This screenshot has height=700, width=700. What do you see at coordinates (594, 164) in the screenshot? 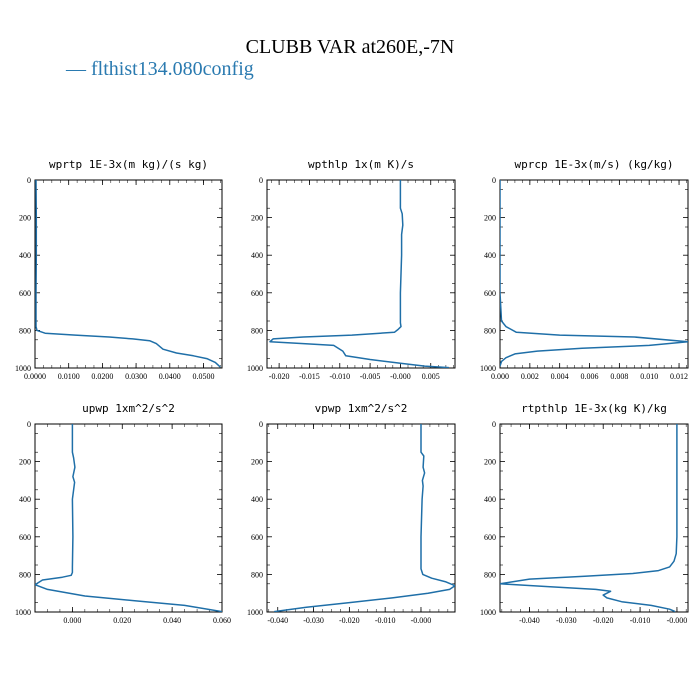
I see `panel-title: wprcp 1E-3x(m/s) (kg/kg)` at bounding box center [594, 164].